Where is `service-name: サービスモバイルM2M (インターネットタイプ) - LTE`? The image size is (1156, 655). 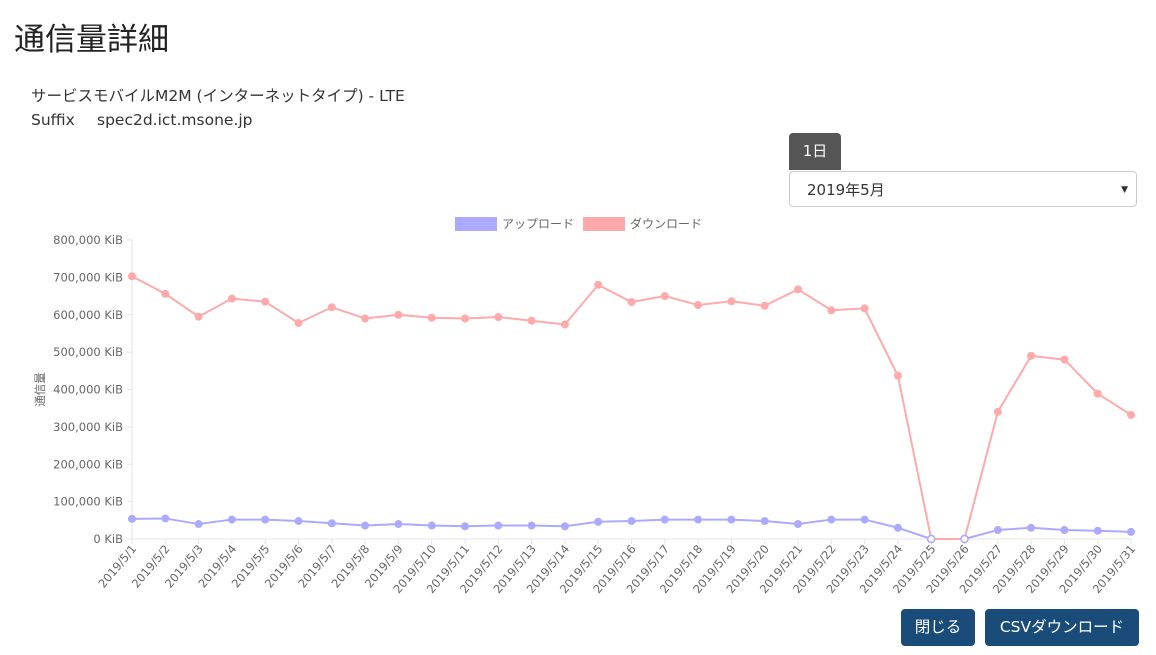
service-name: サービスモバイルM2M (インターネットタイプ) - LTE is located at coordinates (218, 96).